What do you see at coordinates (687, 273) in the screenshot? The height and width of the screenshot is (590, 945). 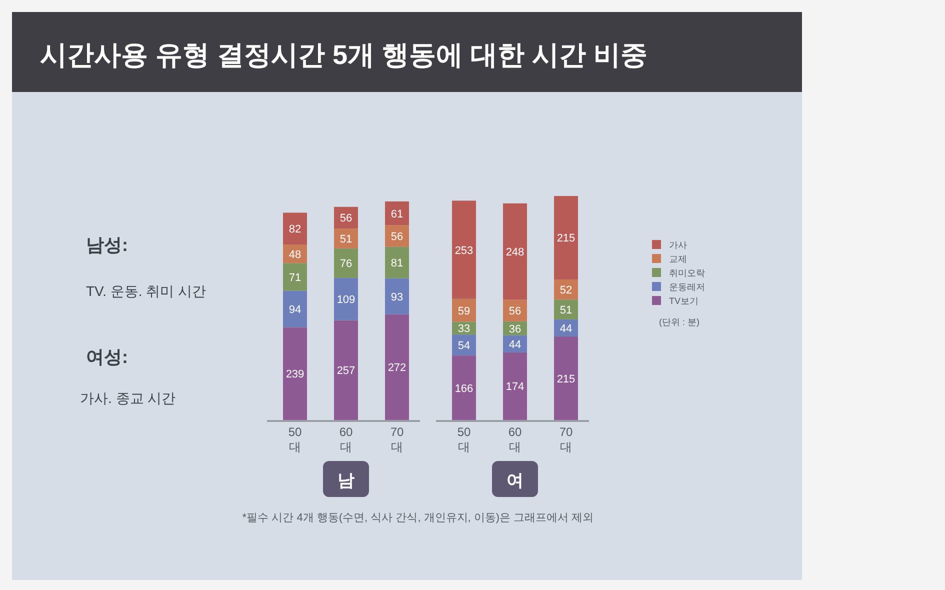 I see `legend-label: 취미오락` at bounding box center [687, 273].